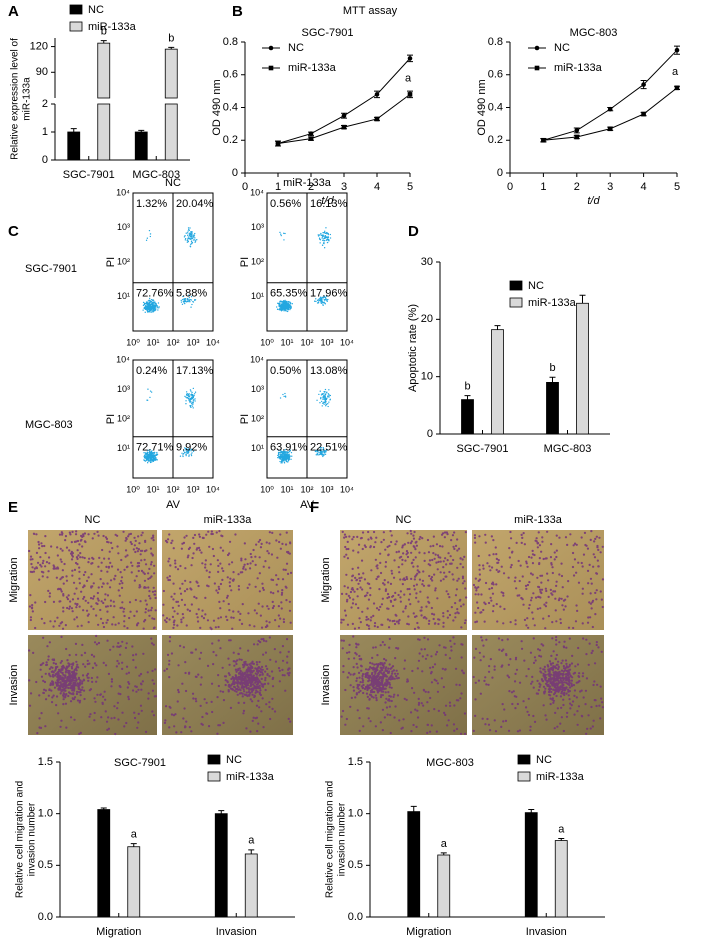 This screenshot has height=942, width=713. What do you see at coordinates (278, 187) in the screenshot?
I see `x-tick-label: 1` at bounding box center [278, 187].